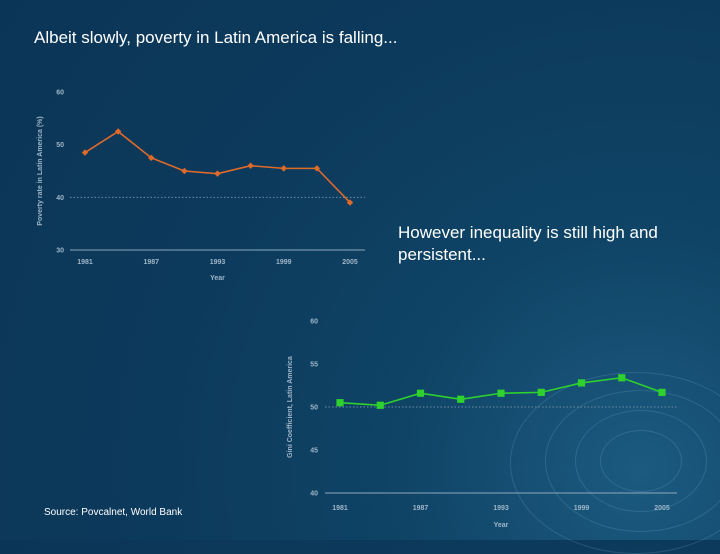  What do you see at coordinates (421, 508) in the screenshot?
I see `gini-x-tick-label: 1987` at bounding box center [421, 508].